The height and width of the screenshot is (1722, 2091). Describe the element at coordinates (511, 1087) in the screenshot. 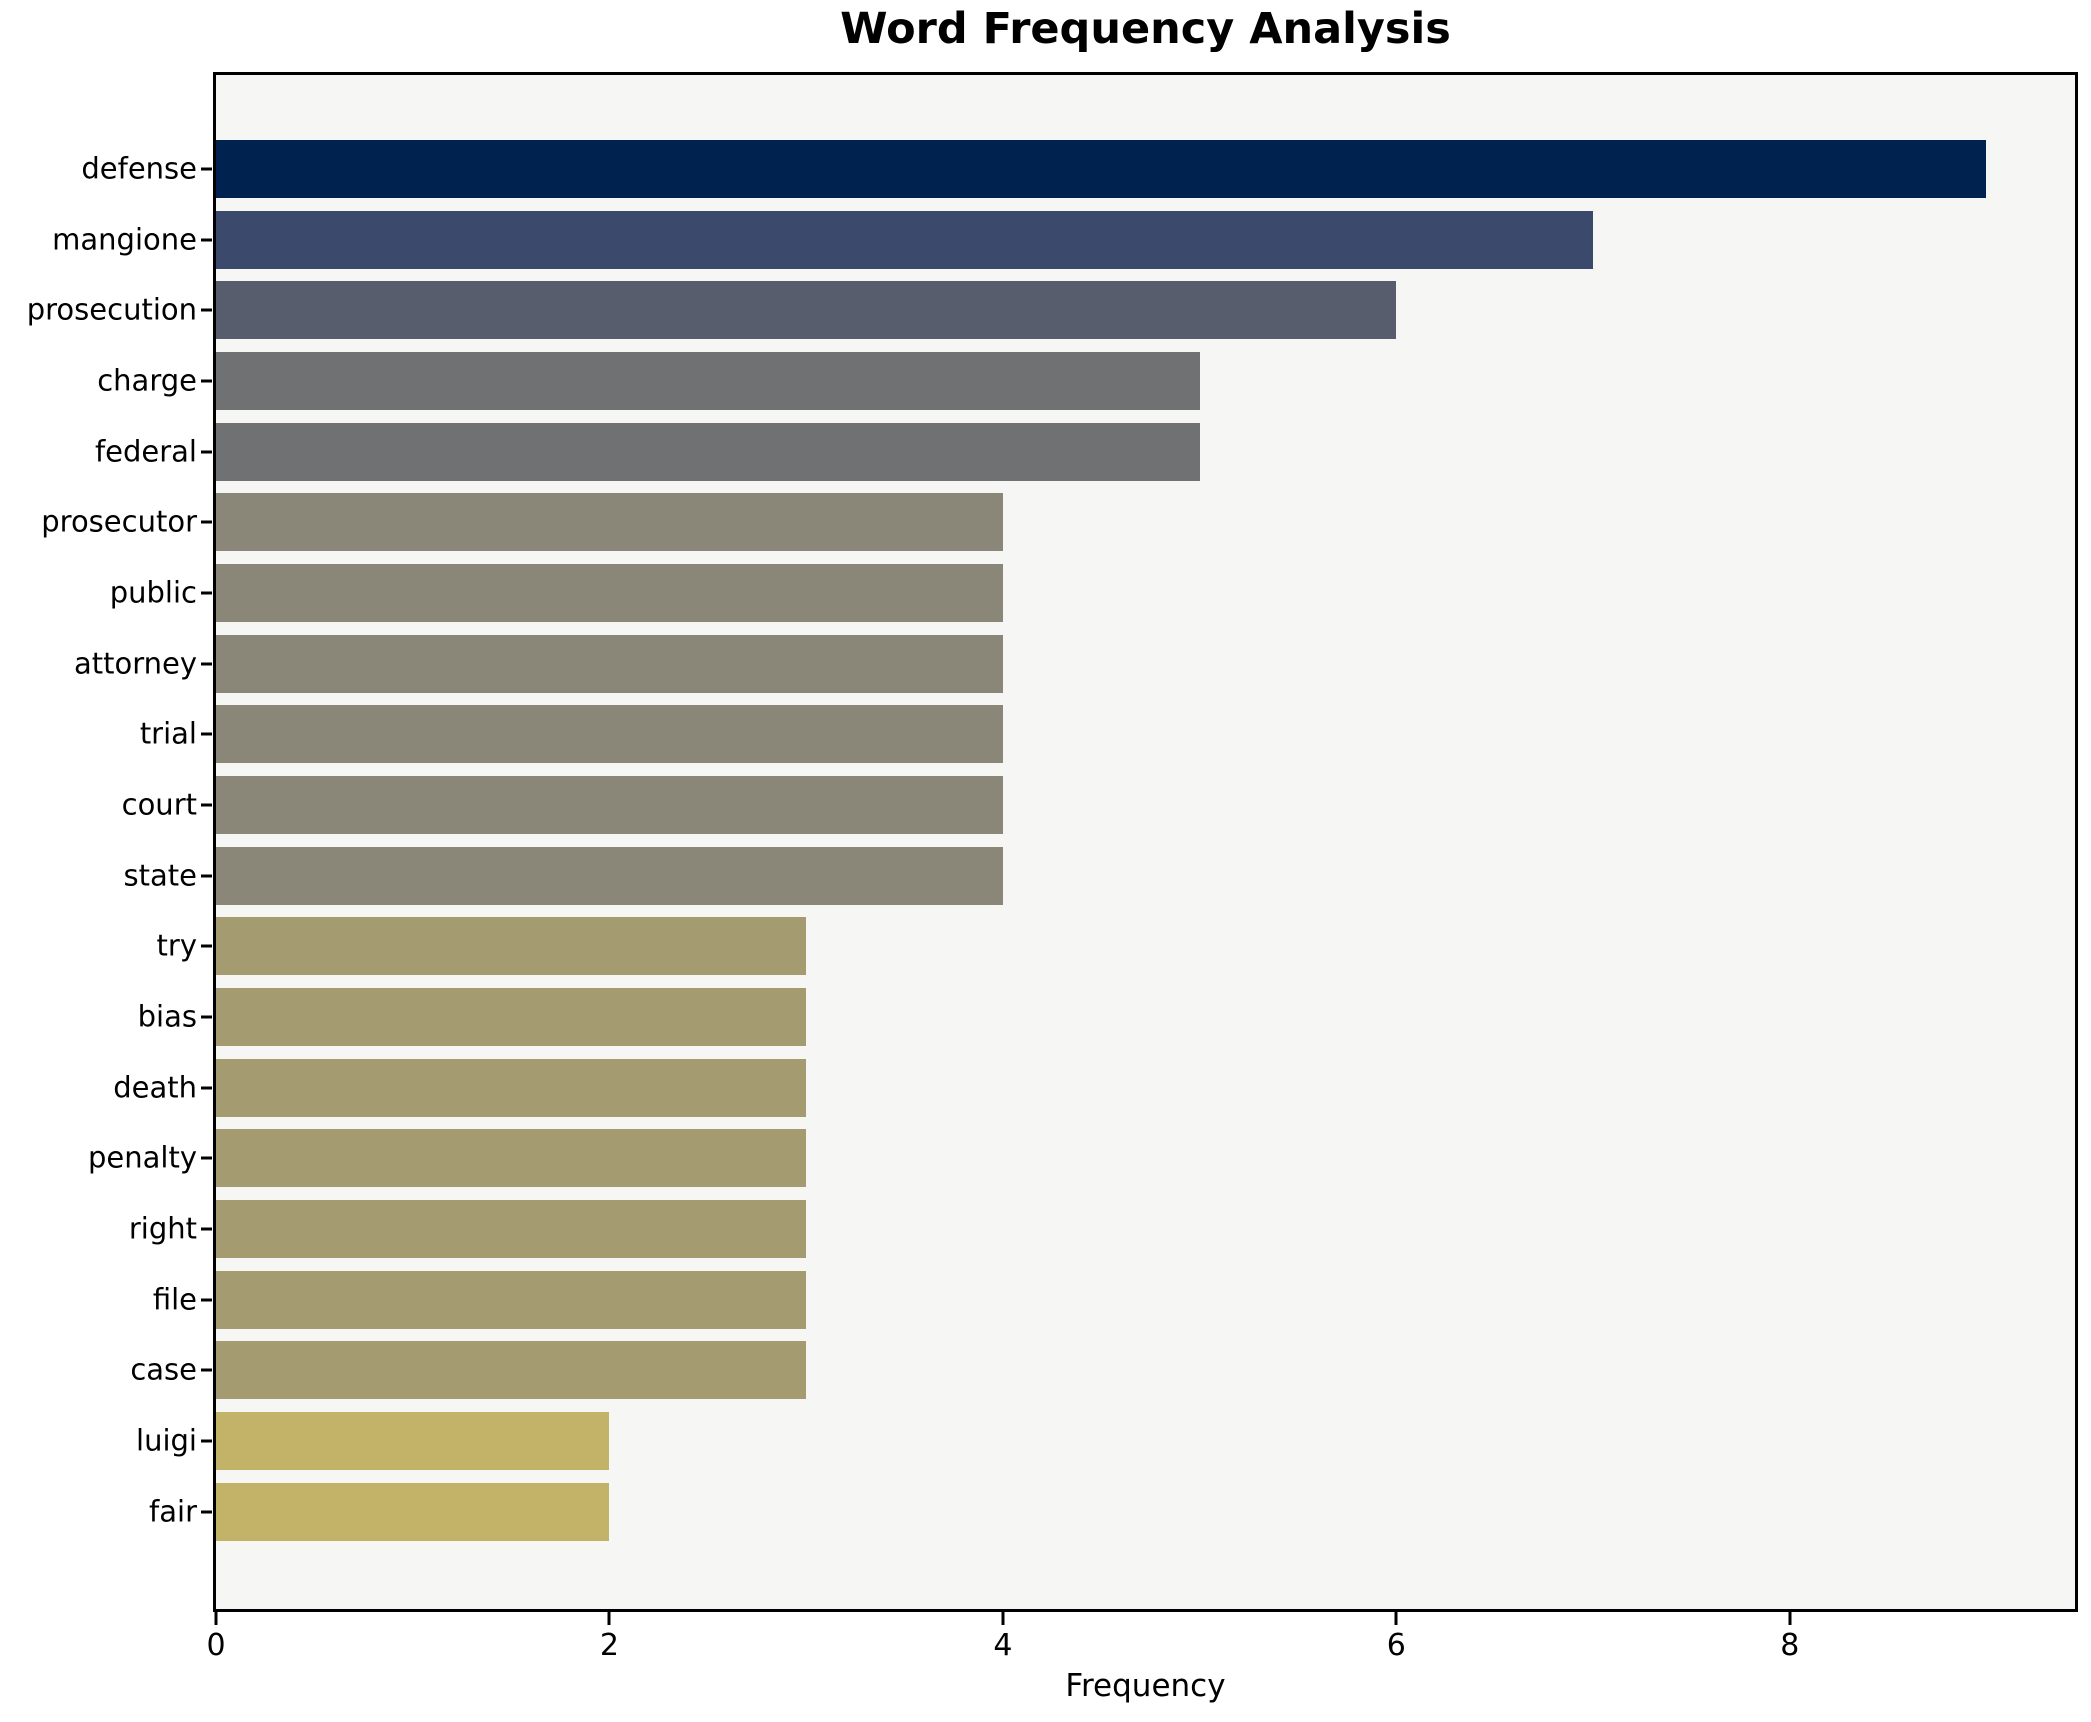

I see `bar-death` at that location.